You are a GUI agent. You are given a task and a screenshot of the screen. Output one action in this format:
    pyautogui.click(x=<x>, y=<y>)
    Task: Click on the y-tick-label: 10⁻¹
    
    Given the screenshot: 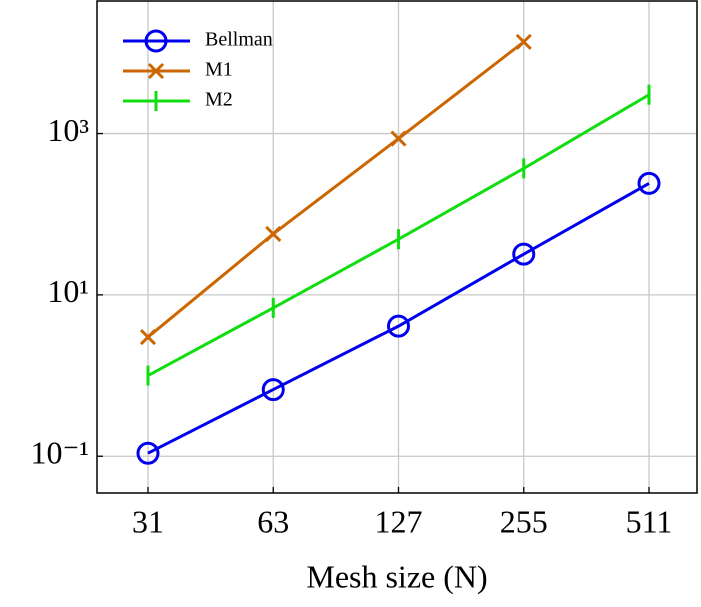 What is the action you would take?
    pyautogui.click(x=60, y=453)
    